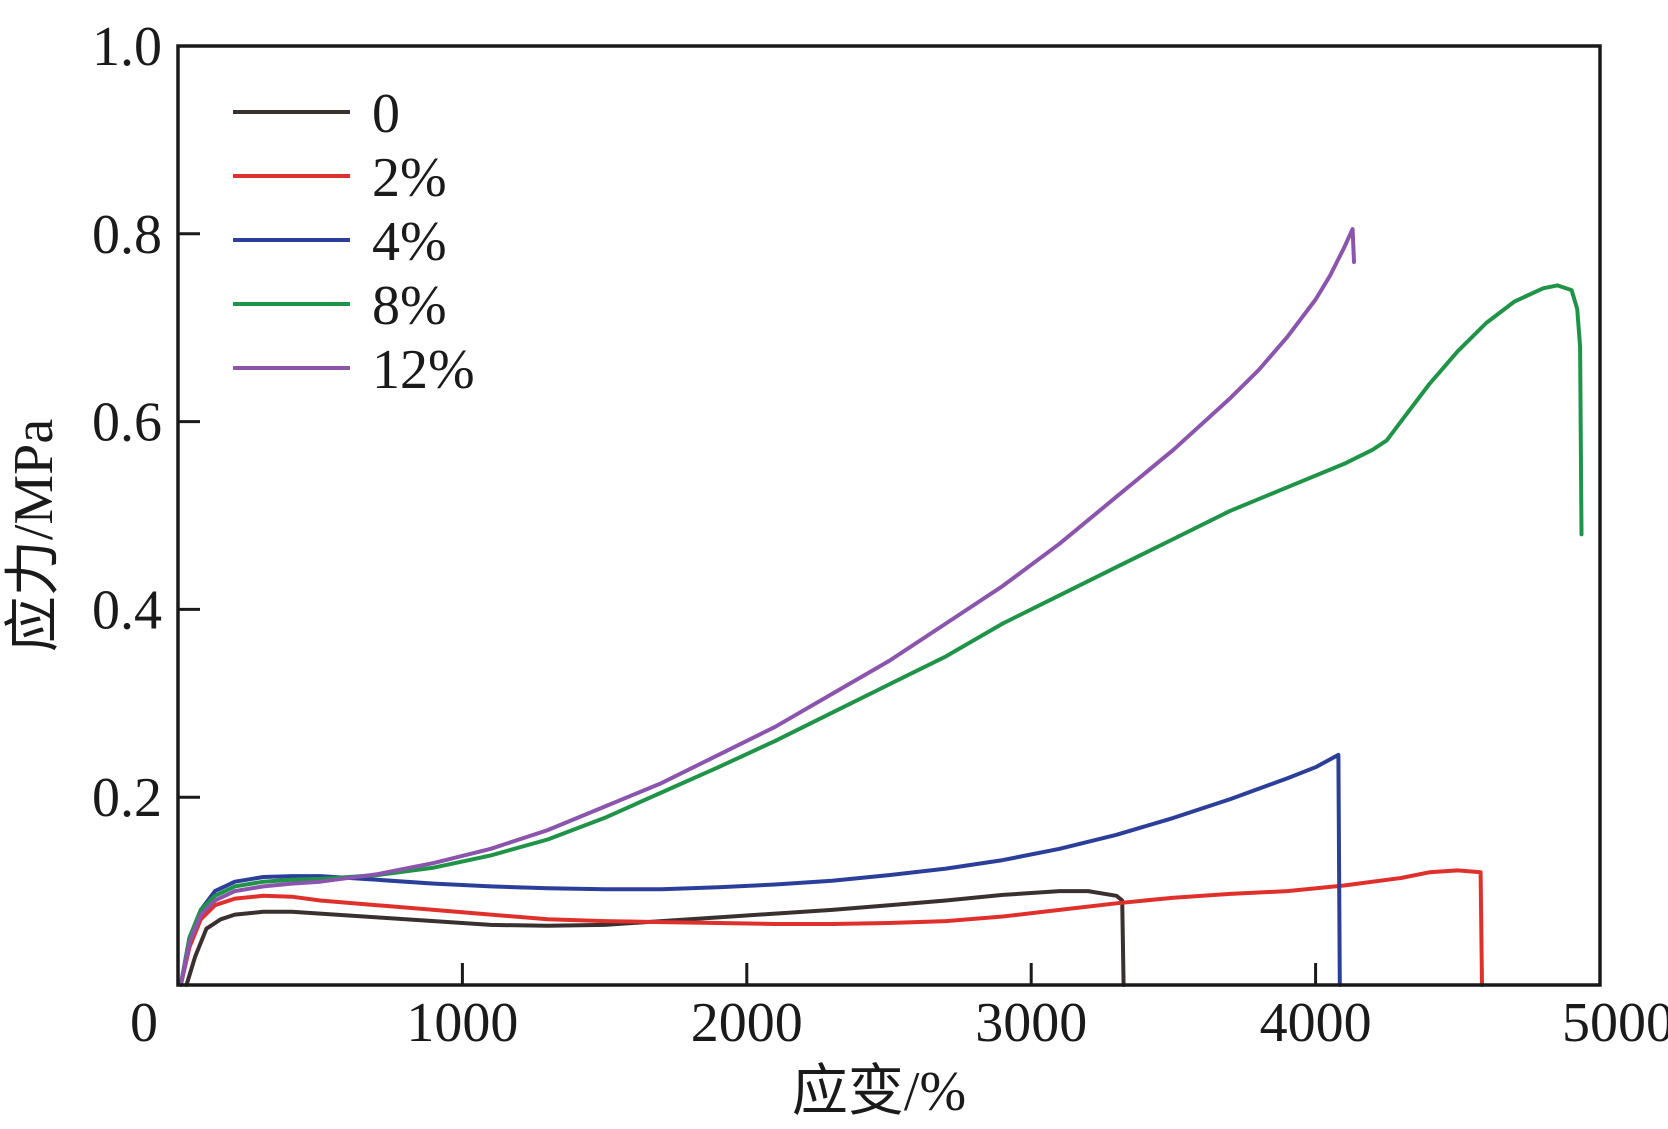 This screenshot has height=1129, width=1668. I want to click on y-tick-label: 0.4, so click(127, 610).